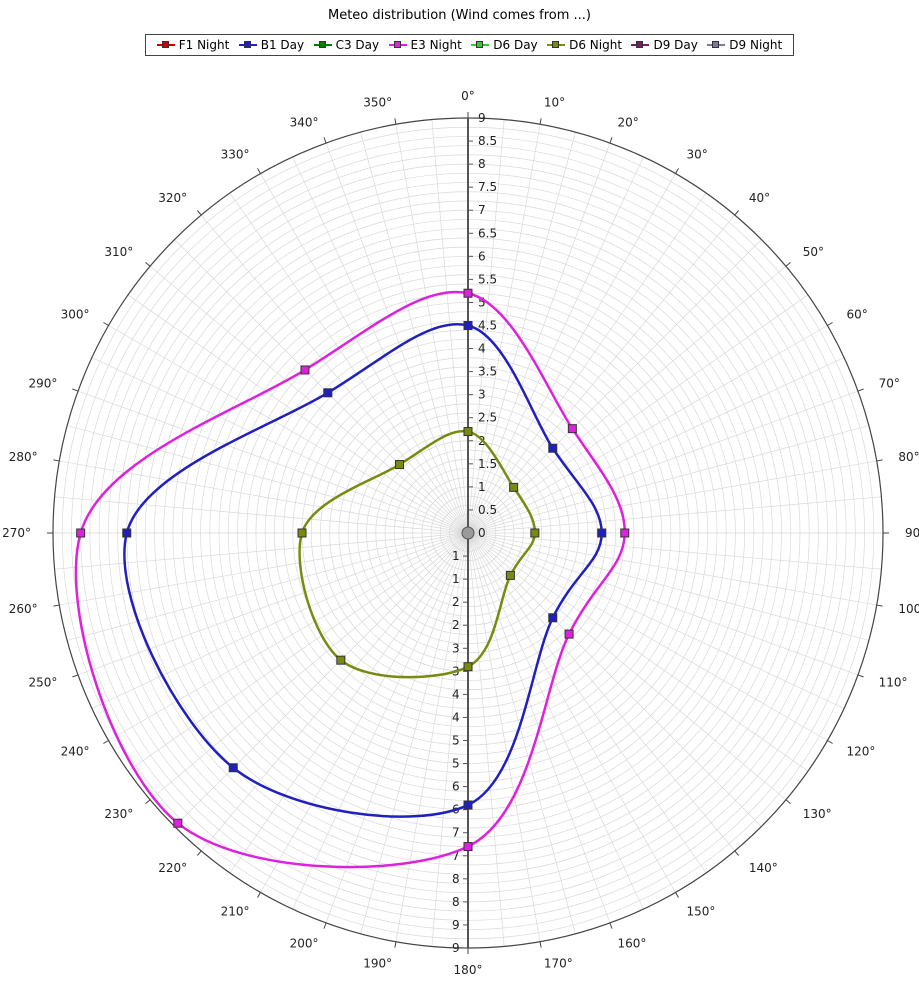  I want to click on angle-label: 80°, so click(908, 457).